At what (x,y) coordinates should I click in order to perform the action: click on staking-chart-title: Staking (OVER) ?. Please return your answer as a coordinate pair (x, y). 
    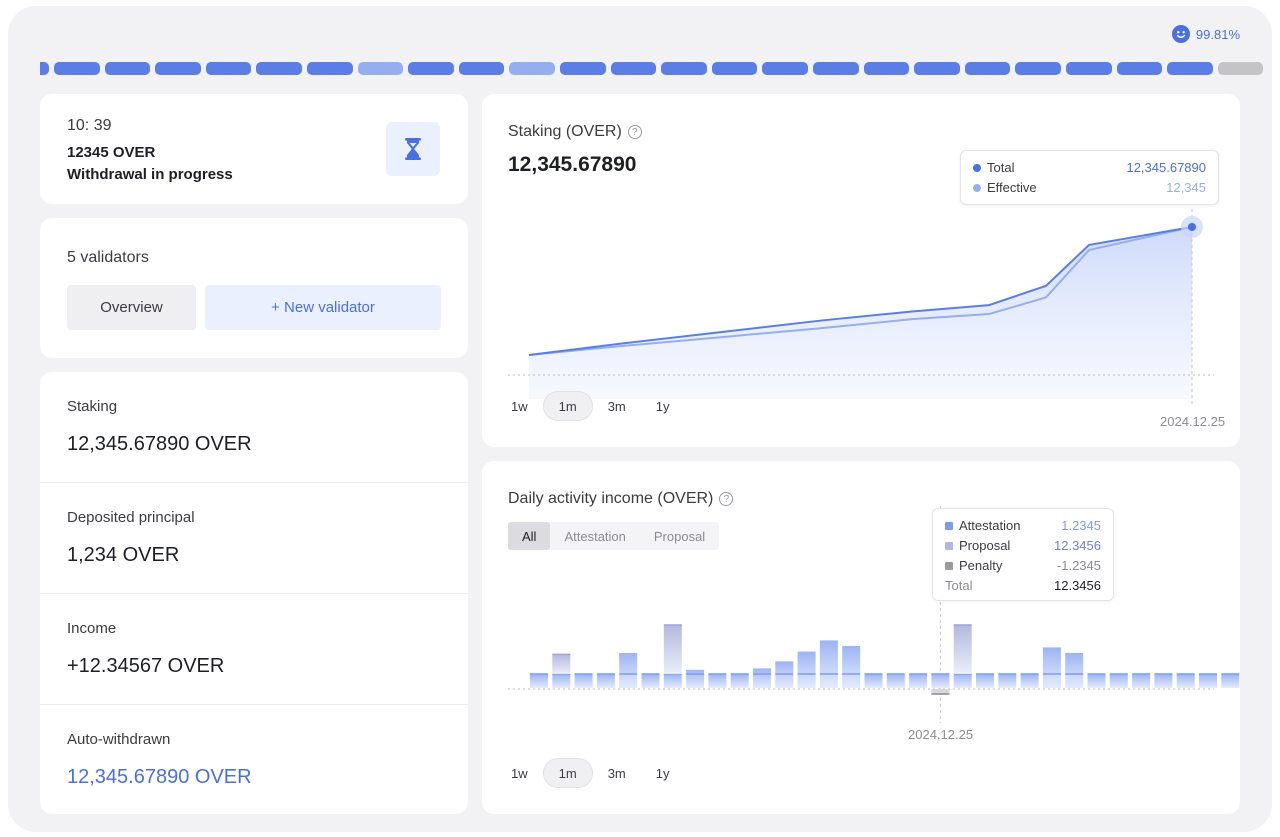
    Looking at the image, I should click on (575, 132).